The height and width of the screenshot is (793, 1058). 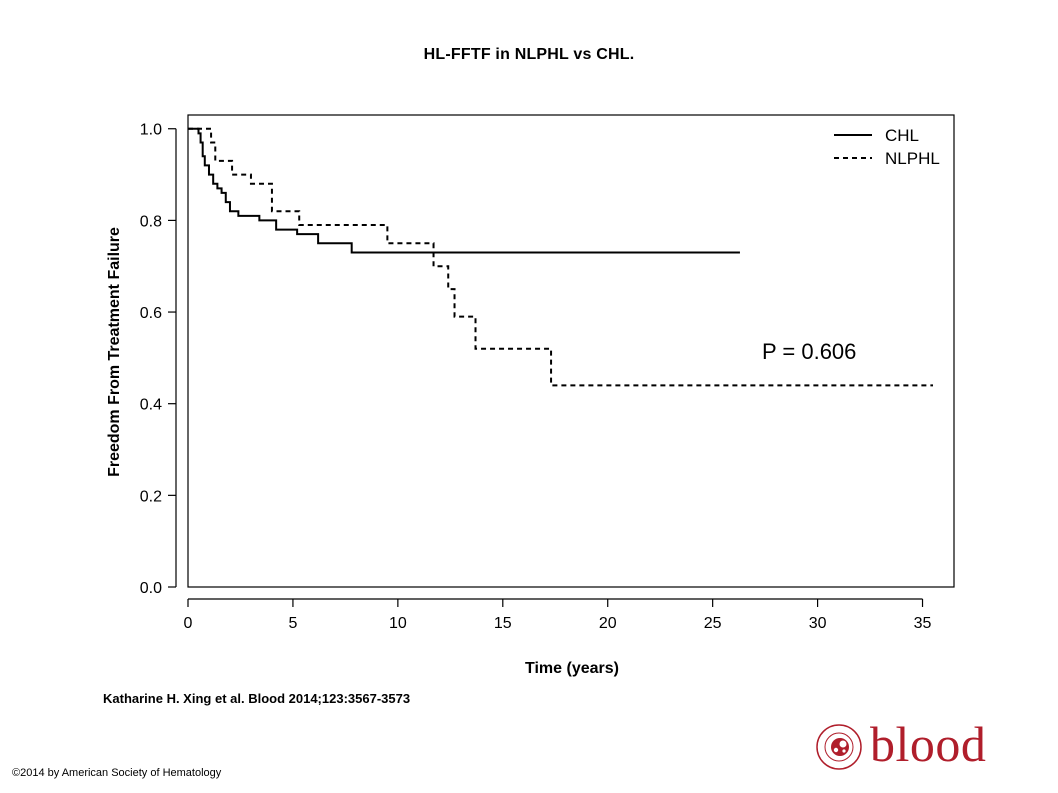 I want to click on x-axis: 0 5 10 15 20 25 30 35, so click(x=558, y=615).